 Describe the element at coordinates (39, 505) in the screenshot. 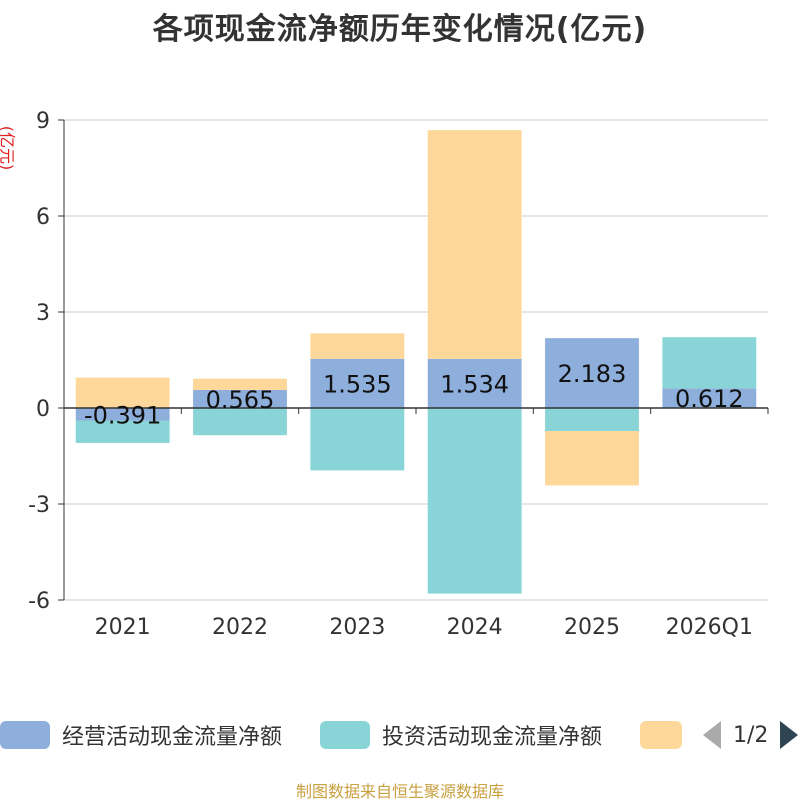

I see `y-tick-label: -3` at that location.